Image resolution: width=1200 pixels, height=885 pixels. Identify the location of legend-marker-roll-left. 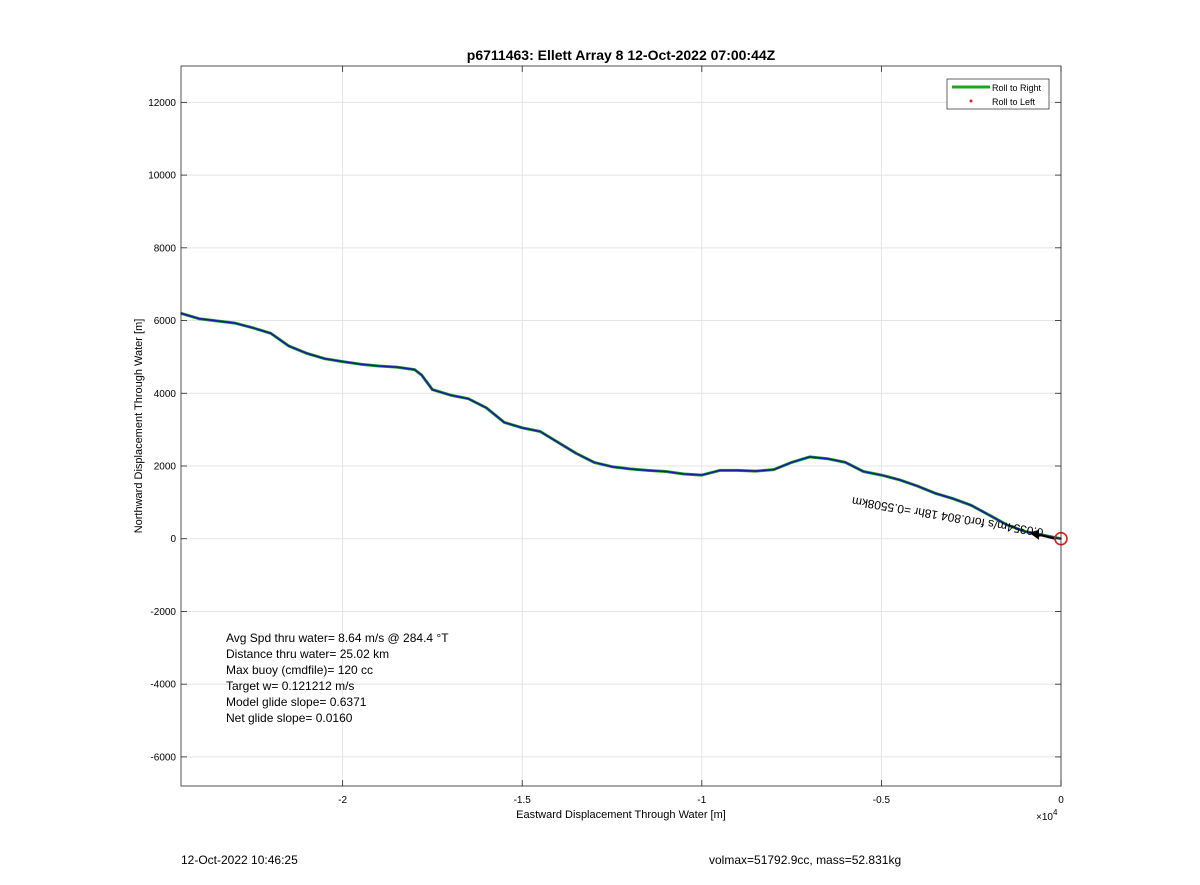
(971, 101).